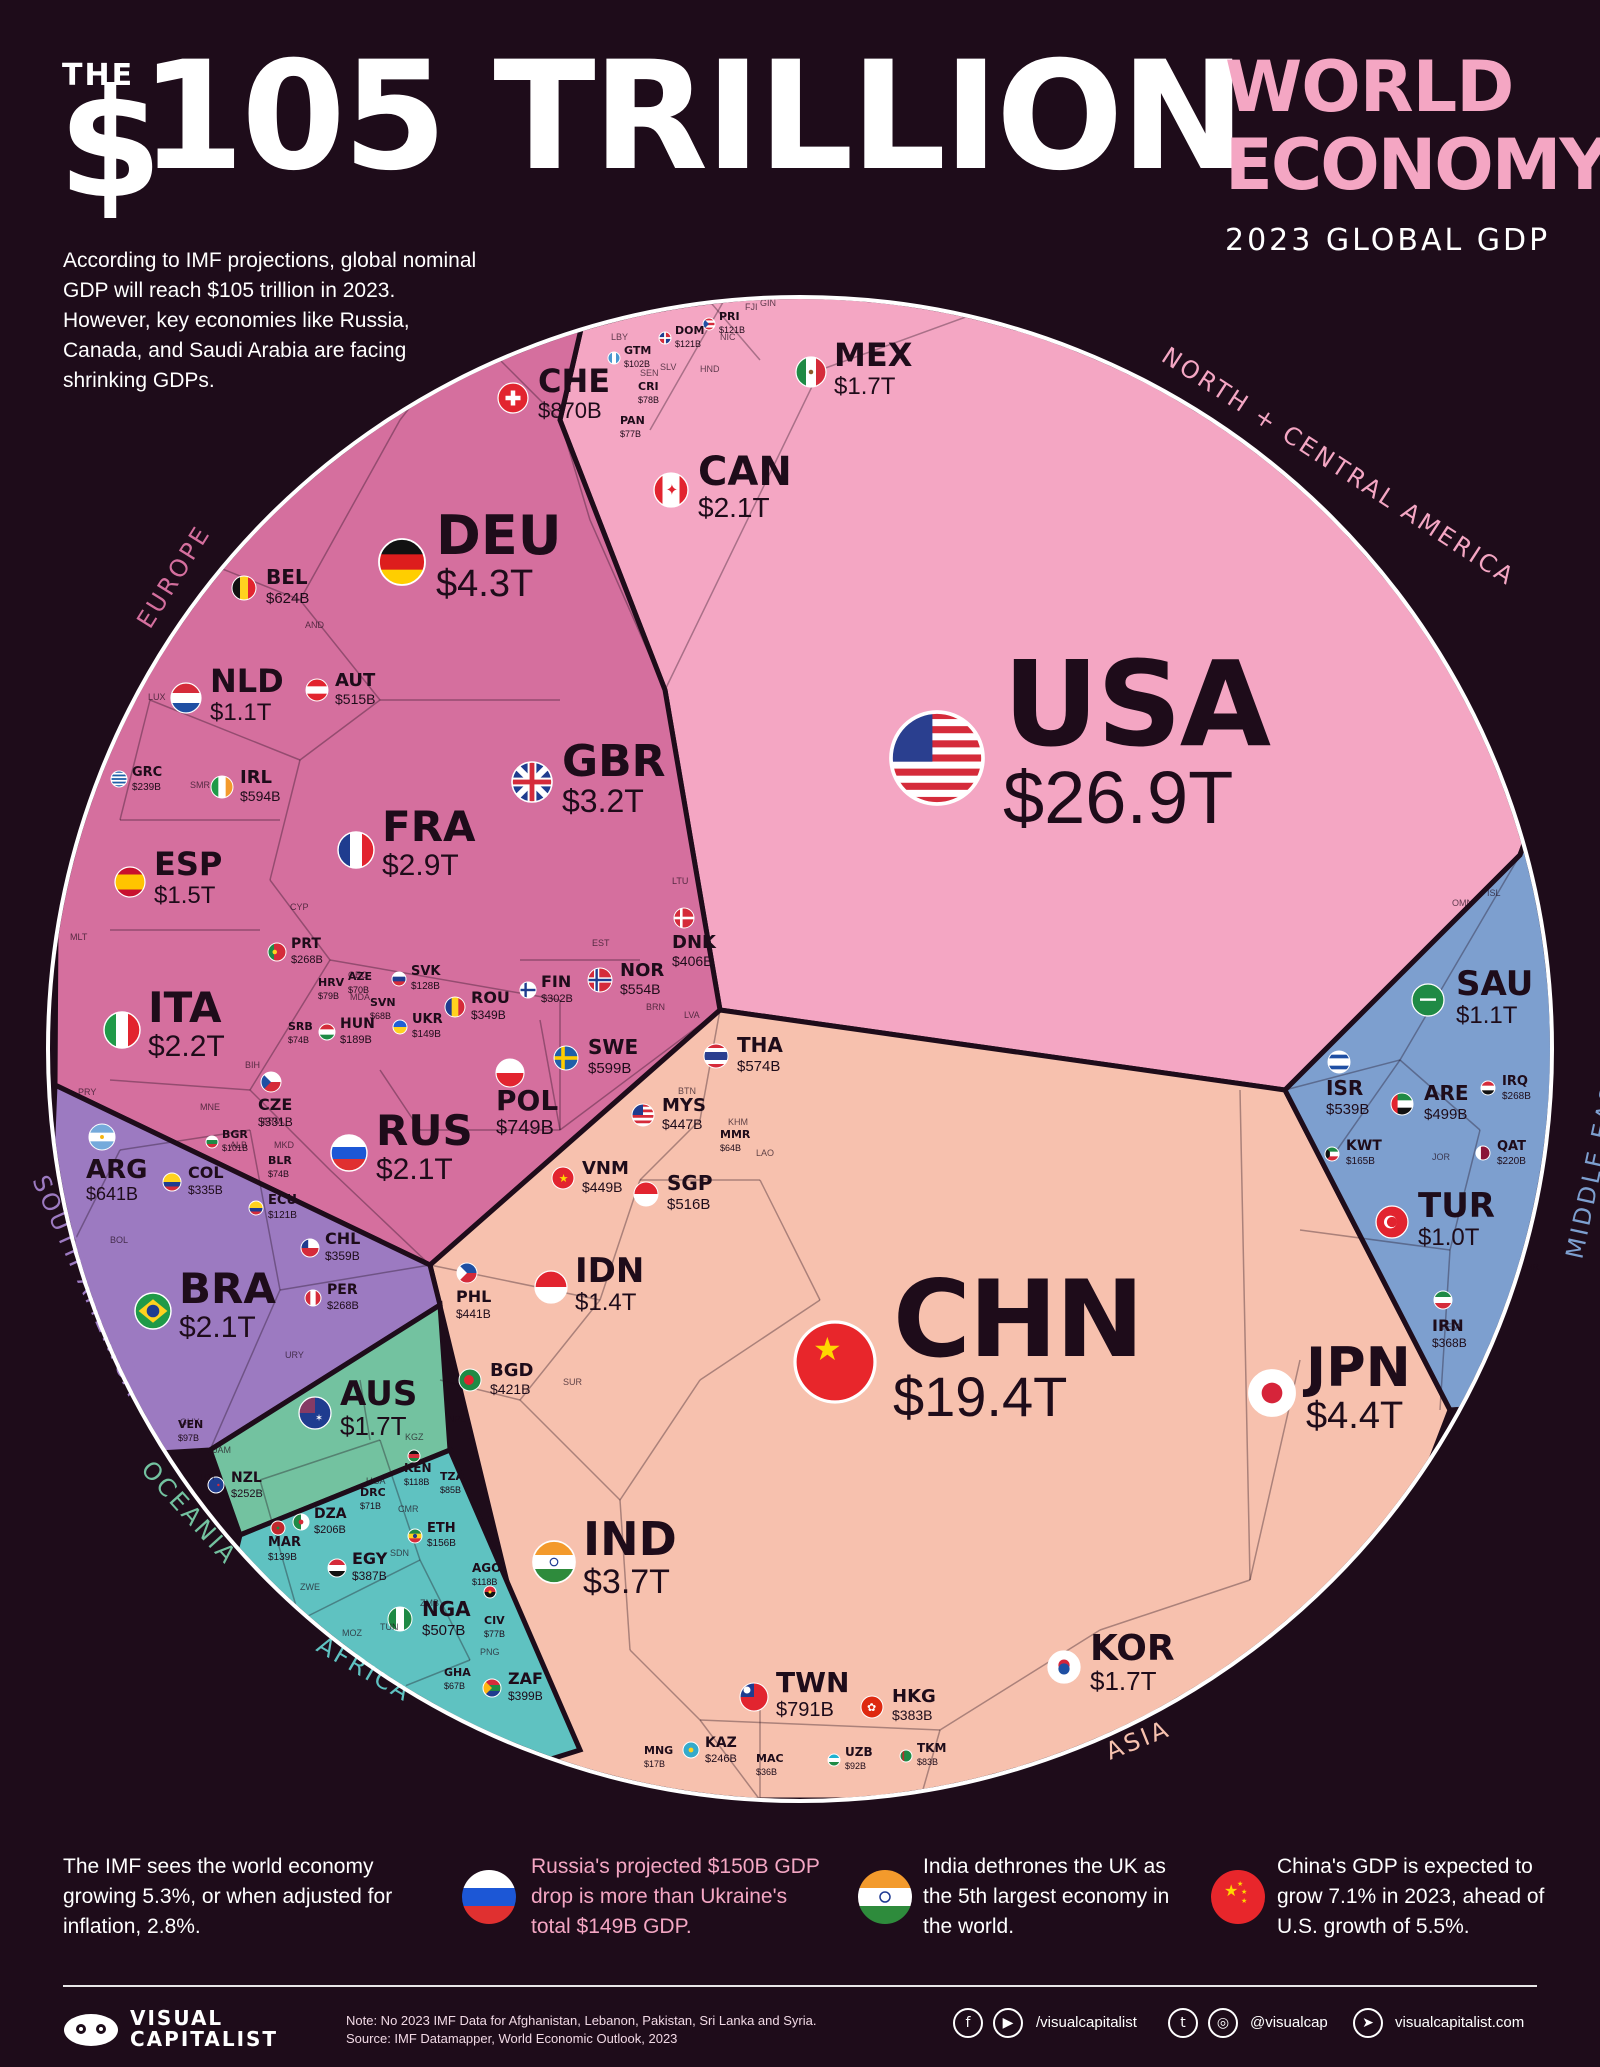 The height and width of the screenshot is (2067, 1600). Describe the element at coordinates (557, 999) in the screenshot. I see `country-gdp-value: $302B` at that location.